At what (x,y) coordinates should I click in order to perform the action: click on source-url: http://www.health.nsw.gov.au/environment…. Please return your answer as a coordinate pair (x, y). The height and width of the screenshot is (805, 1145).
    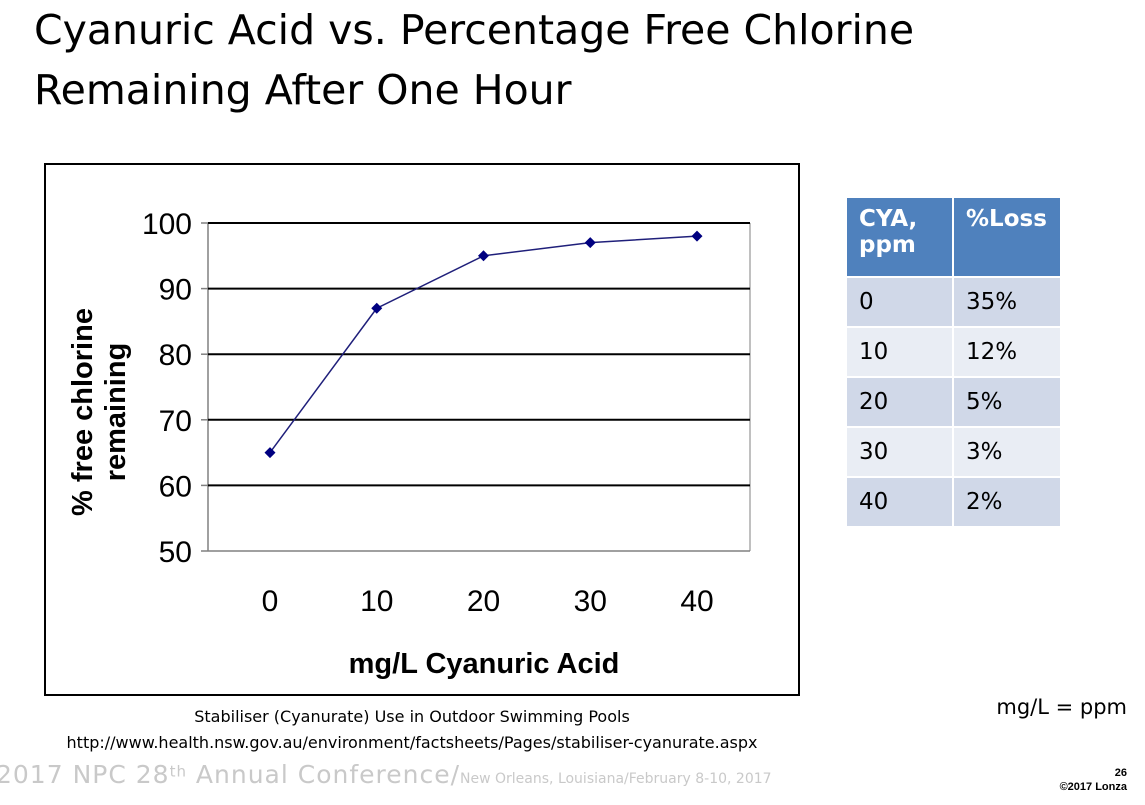
    Looking at the image, I should click on (412, 742).